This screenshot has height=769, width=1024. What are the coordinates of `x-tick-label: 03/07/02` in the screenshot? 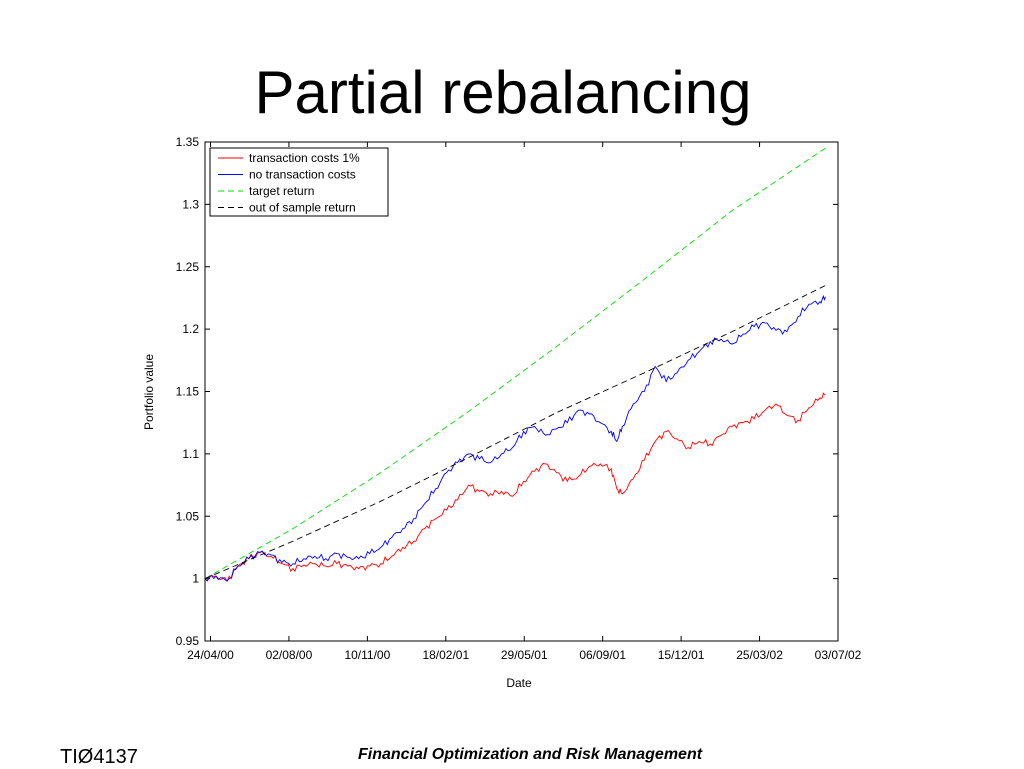 It's located at (838, 655).